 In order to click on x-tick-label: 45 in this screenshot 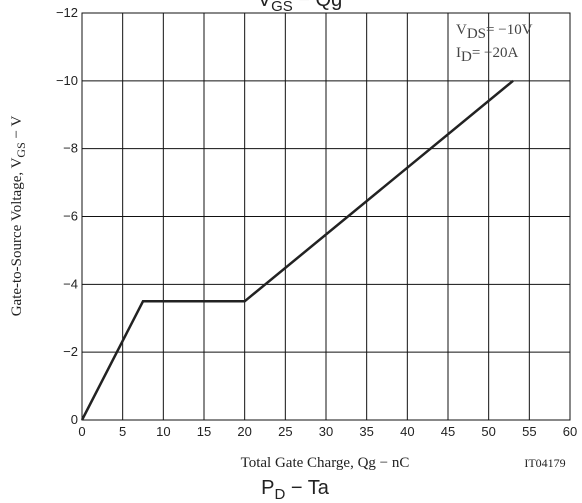, I will do `click(448, 431)`.